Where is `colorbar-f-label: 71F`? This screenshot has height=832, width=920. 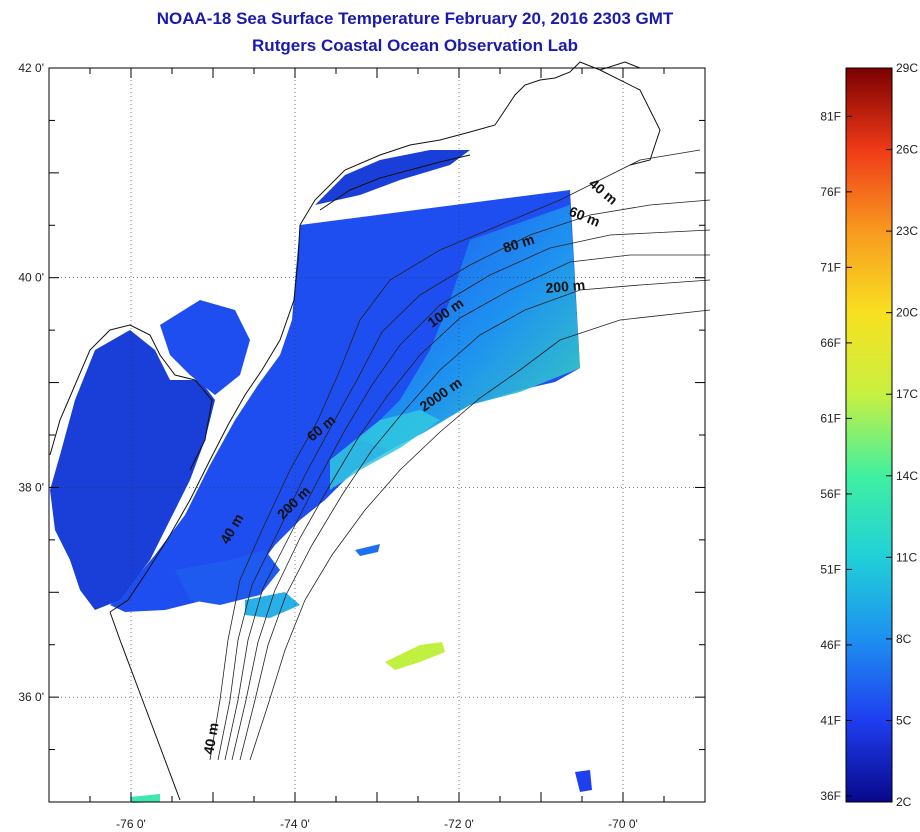 colorbar-f-label: 71F is located at coordinates (830, 267).